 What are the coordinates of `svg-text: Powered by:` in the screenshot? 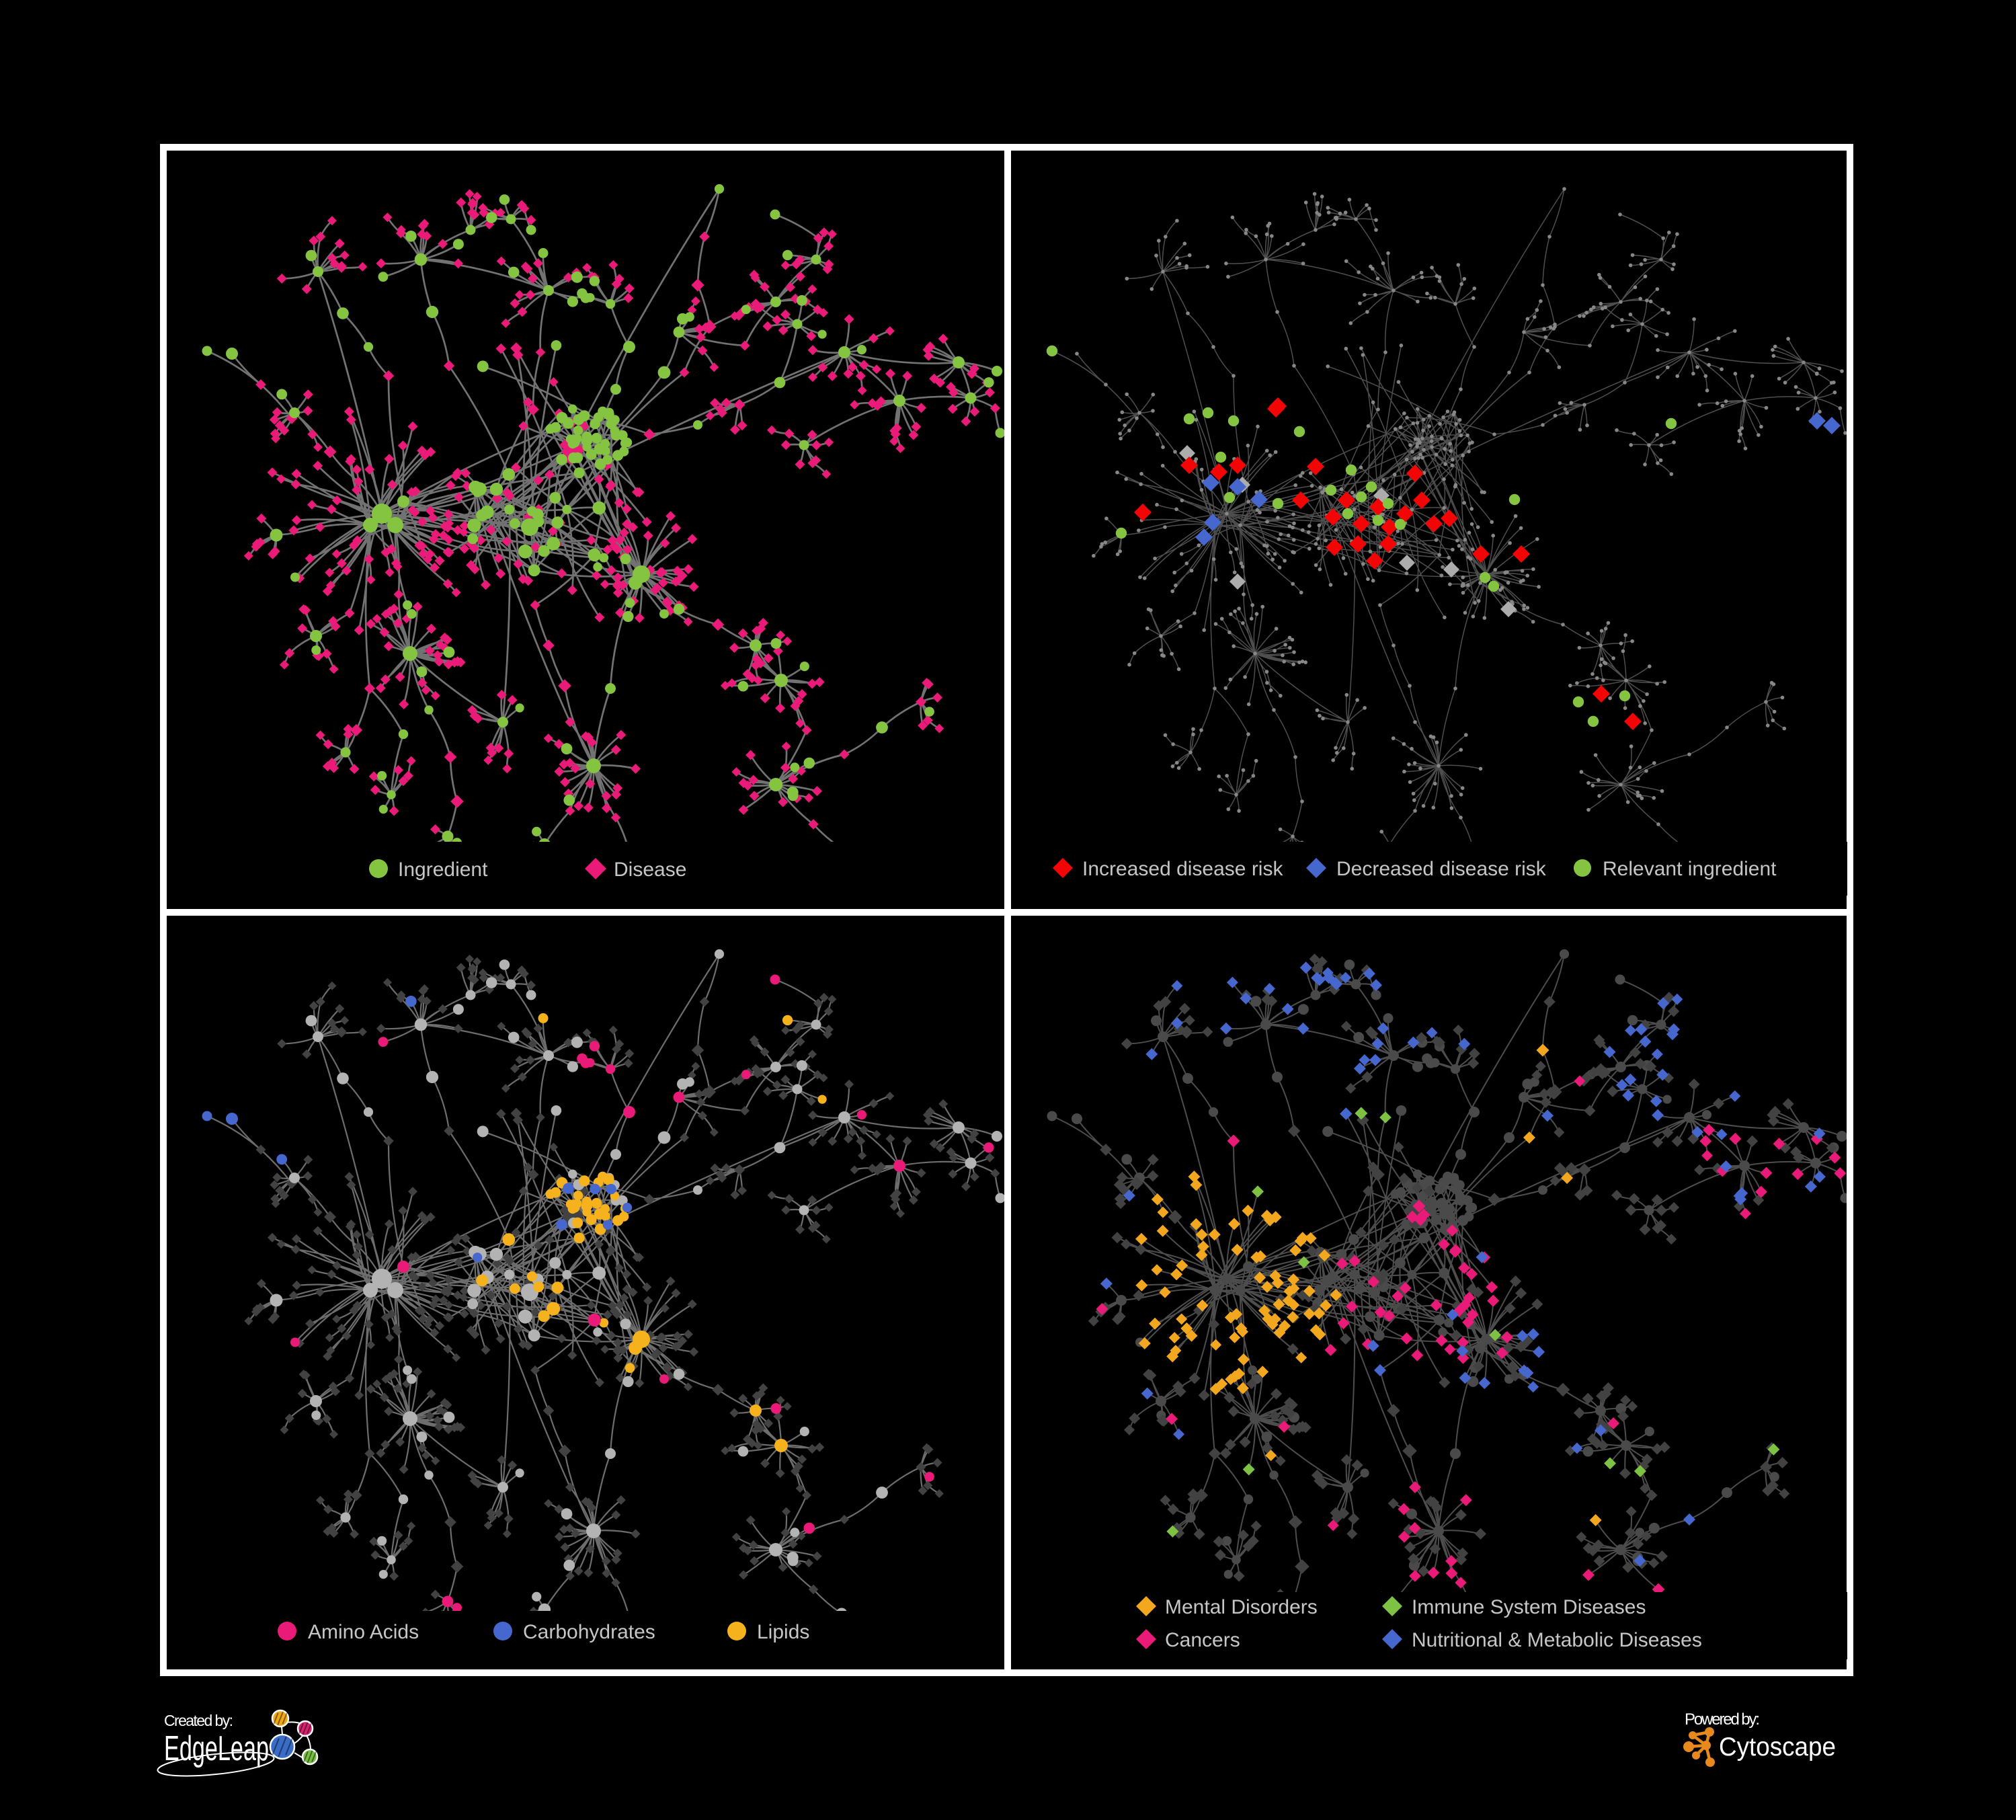 It's located at (1722, 1719).